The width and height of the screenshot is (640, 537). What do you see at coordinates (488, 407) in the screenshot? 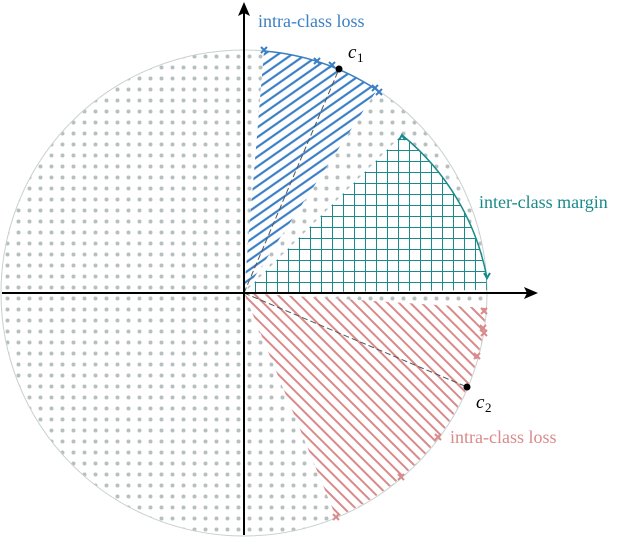
I see `c2-subscript: 2` at bounding box center [488, 407].